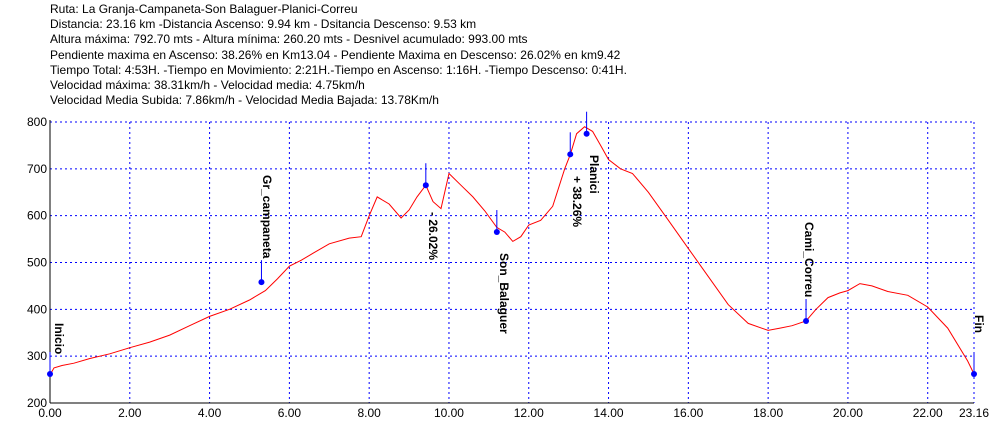 The width and height of the screenshot is (1000, 428). What do you see at coordinates (974, 413) in the screenshot?
I see `x-tick-label: 23.16` at bounding box center [974, 413].